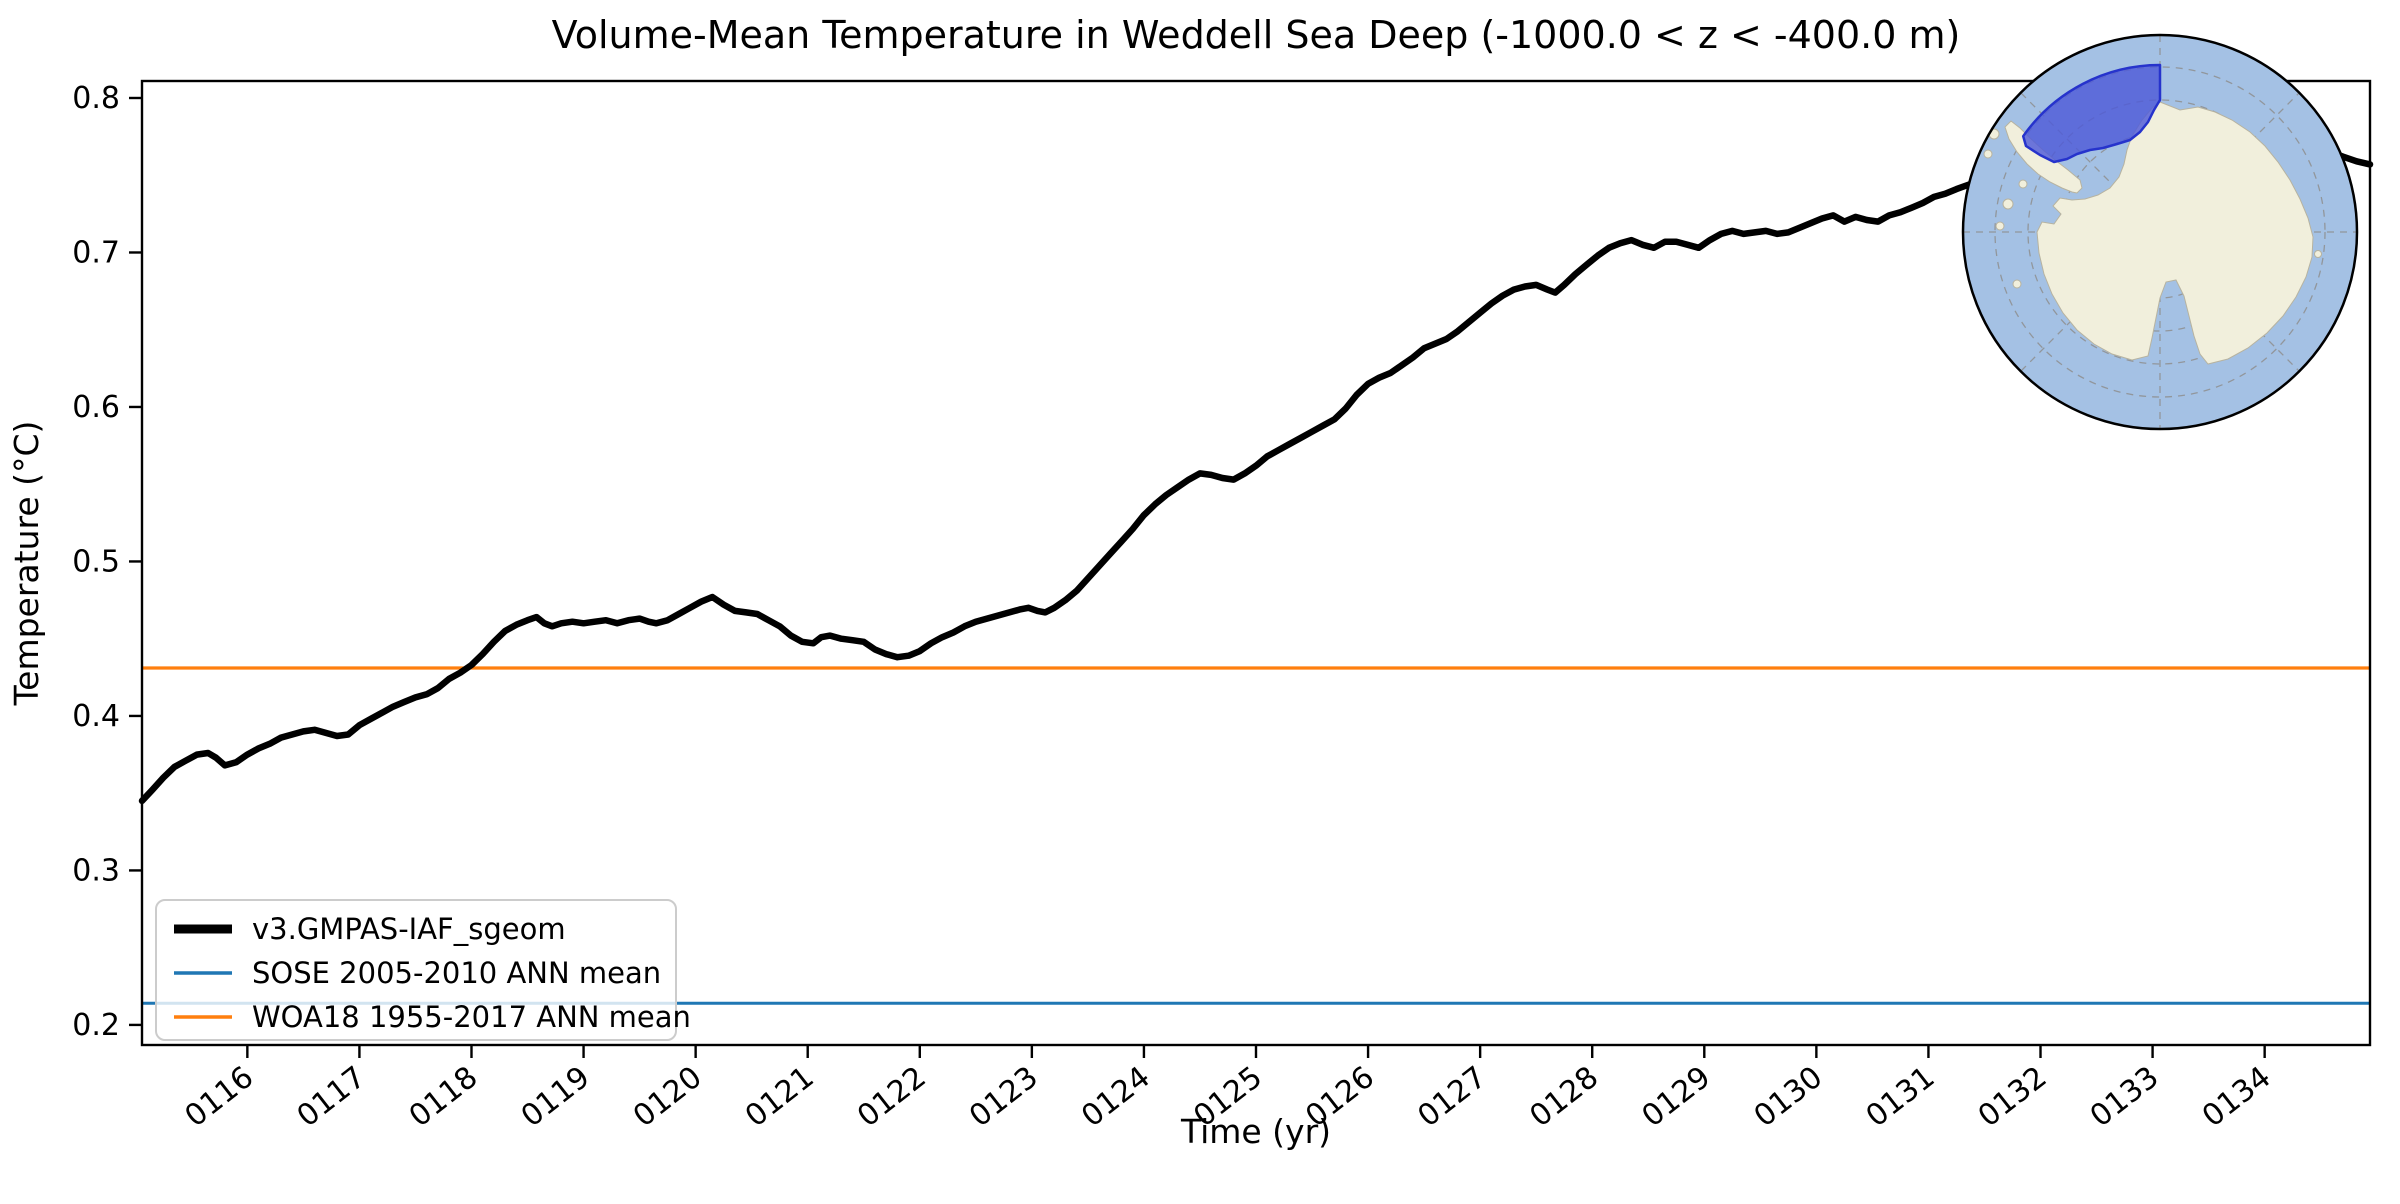  What do you see at coordinates (96, 1025) in the screenshot?
I see `svg-text: 0.2` at bounding box center [96, 1025].